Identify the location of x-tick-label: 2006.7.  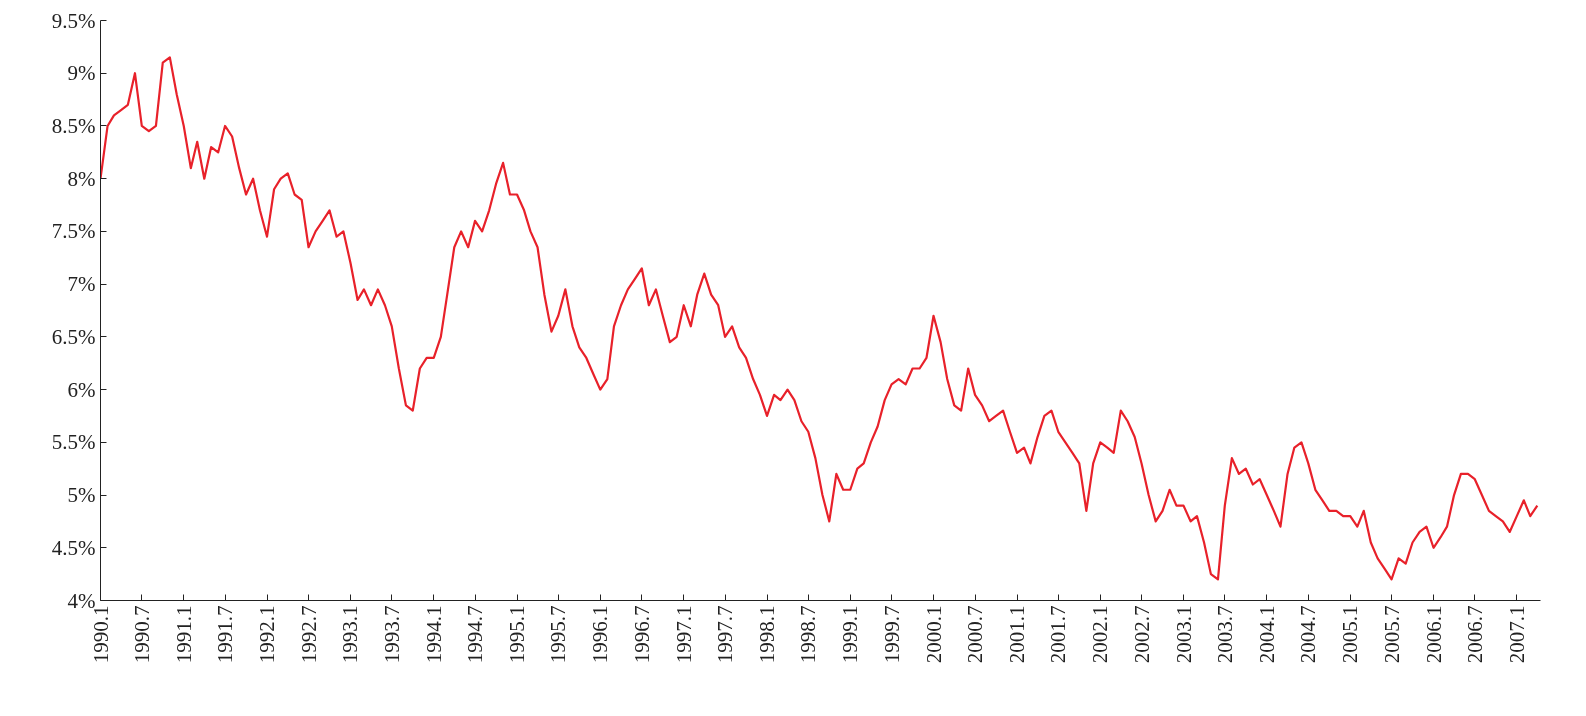
(1474, 634).